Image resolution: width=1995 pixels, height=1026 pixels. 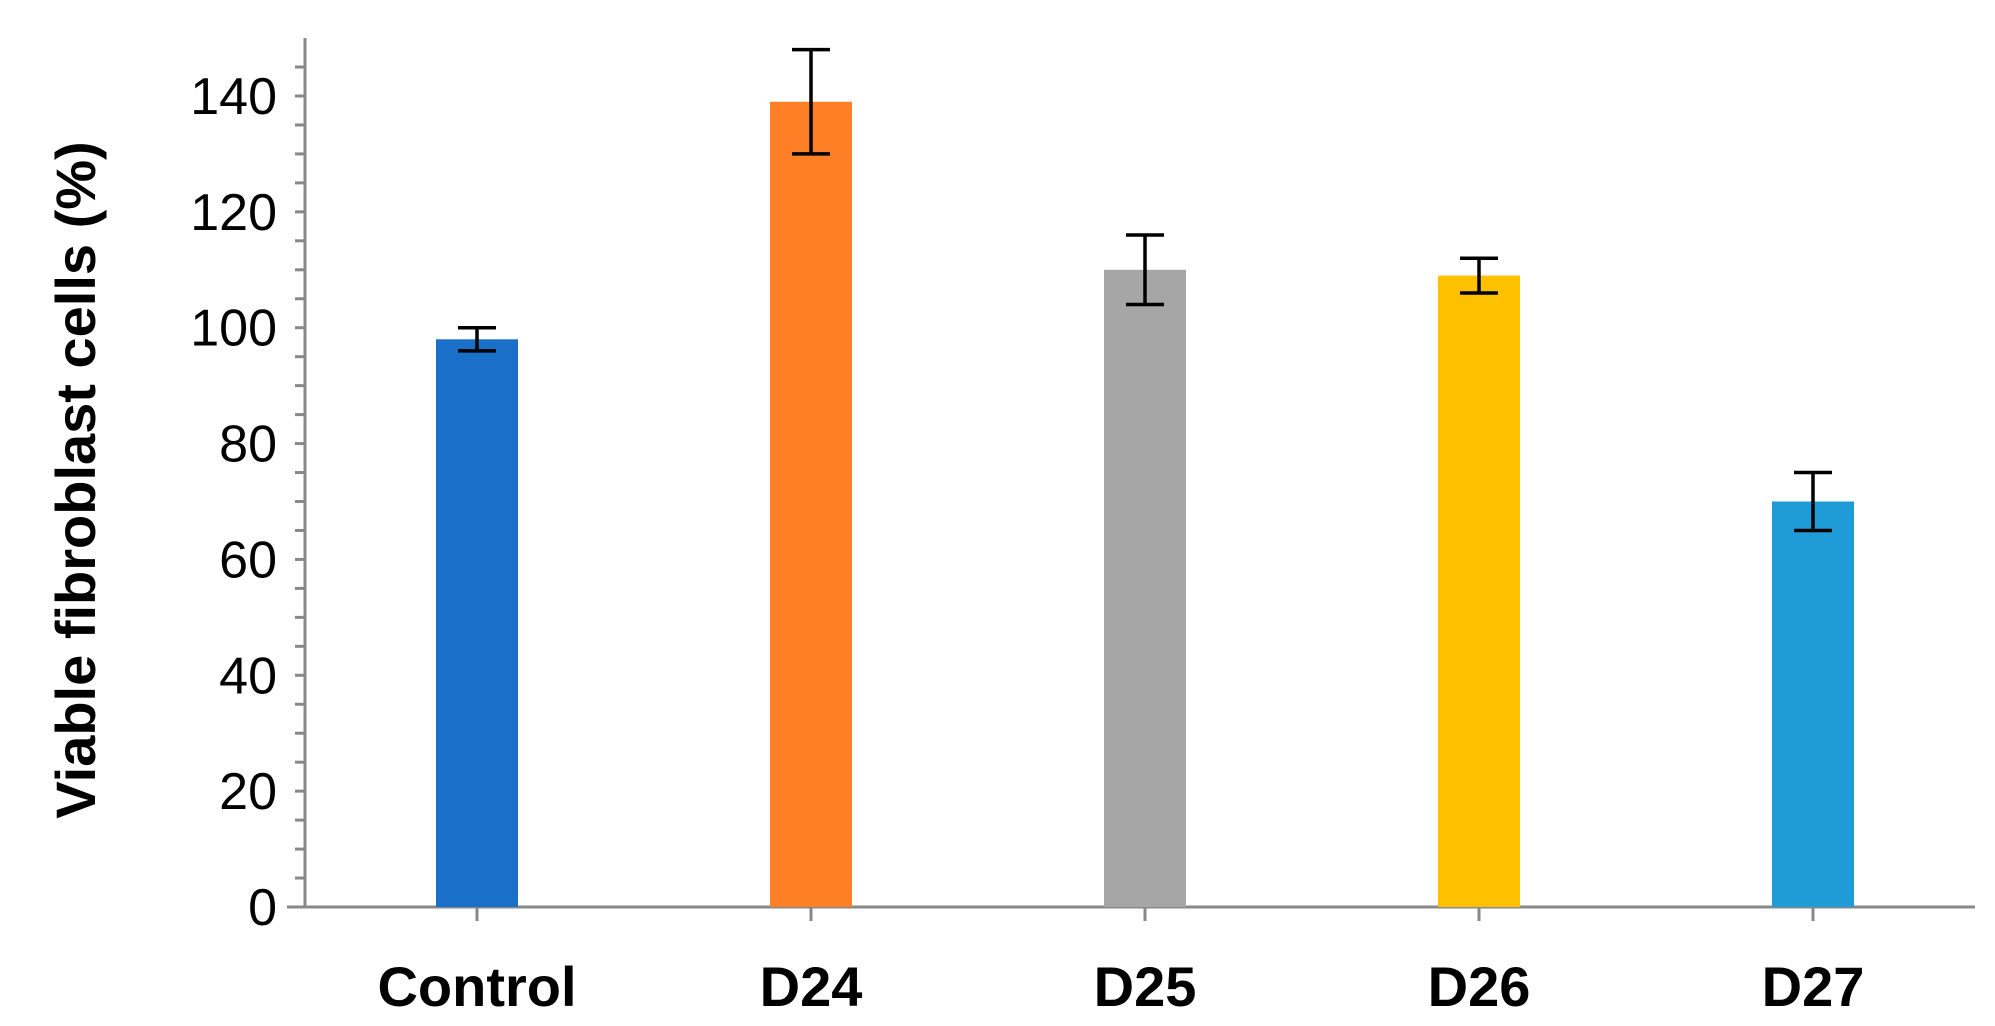 I want to click on x-tick-label: Control, so click(x=476, y=986).